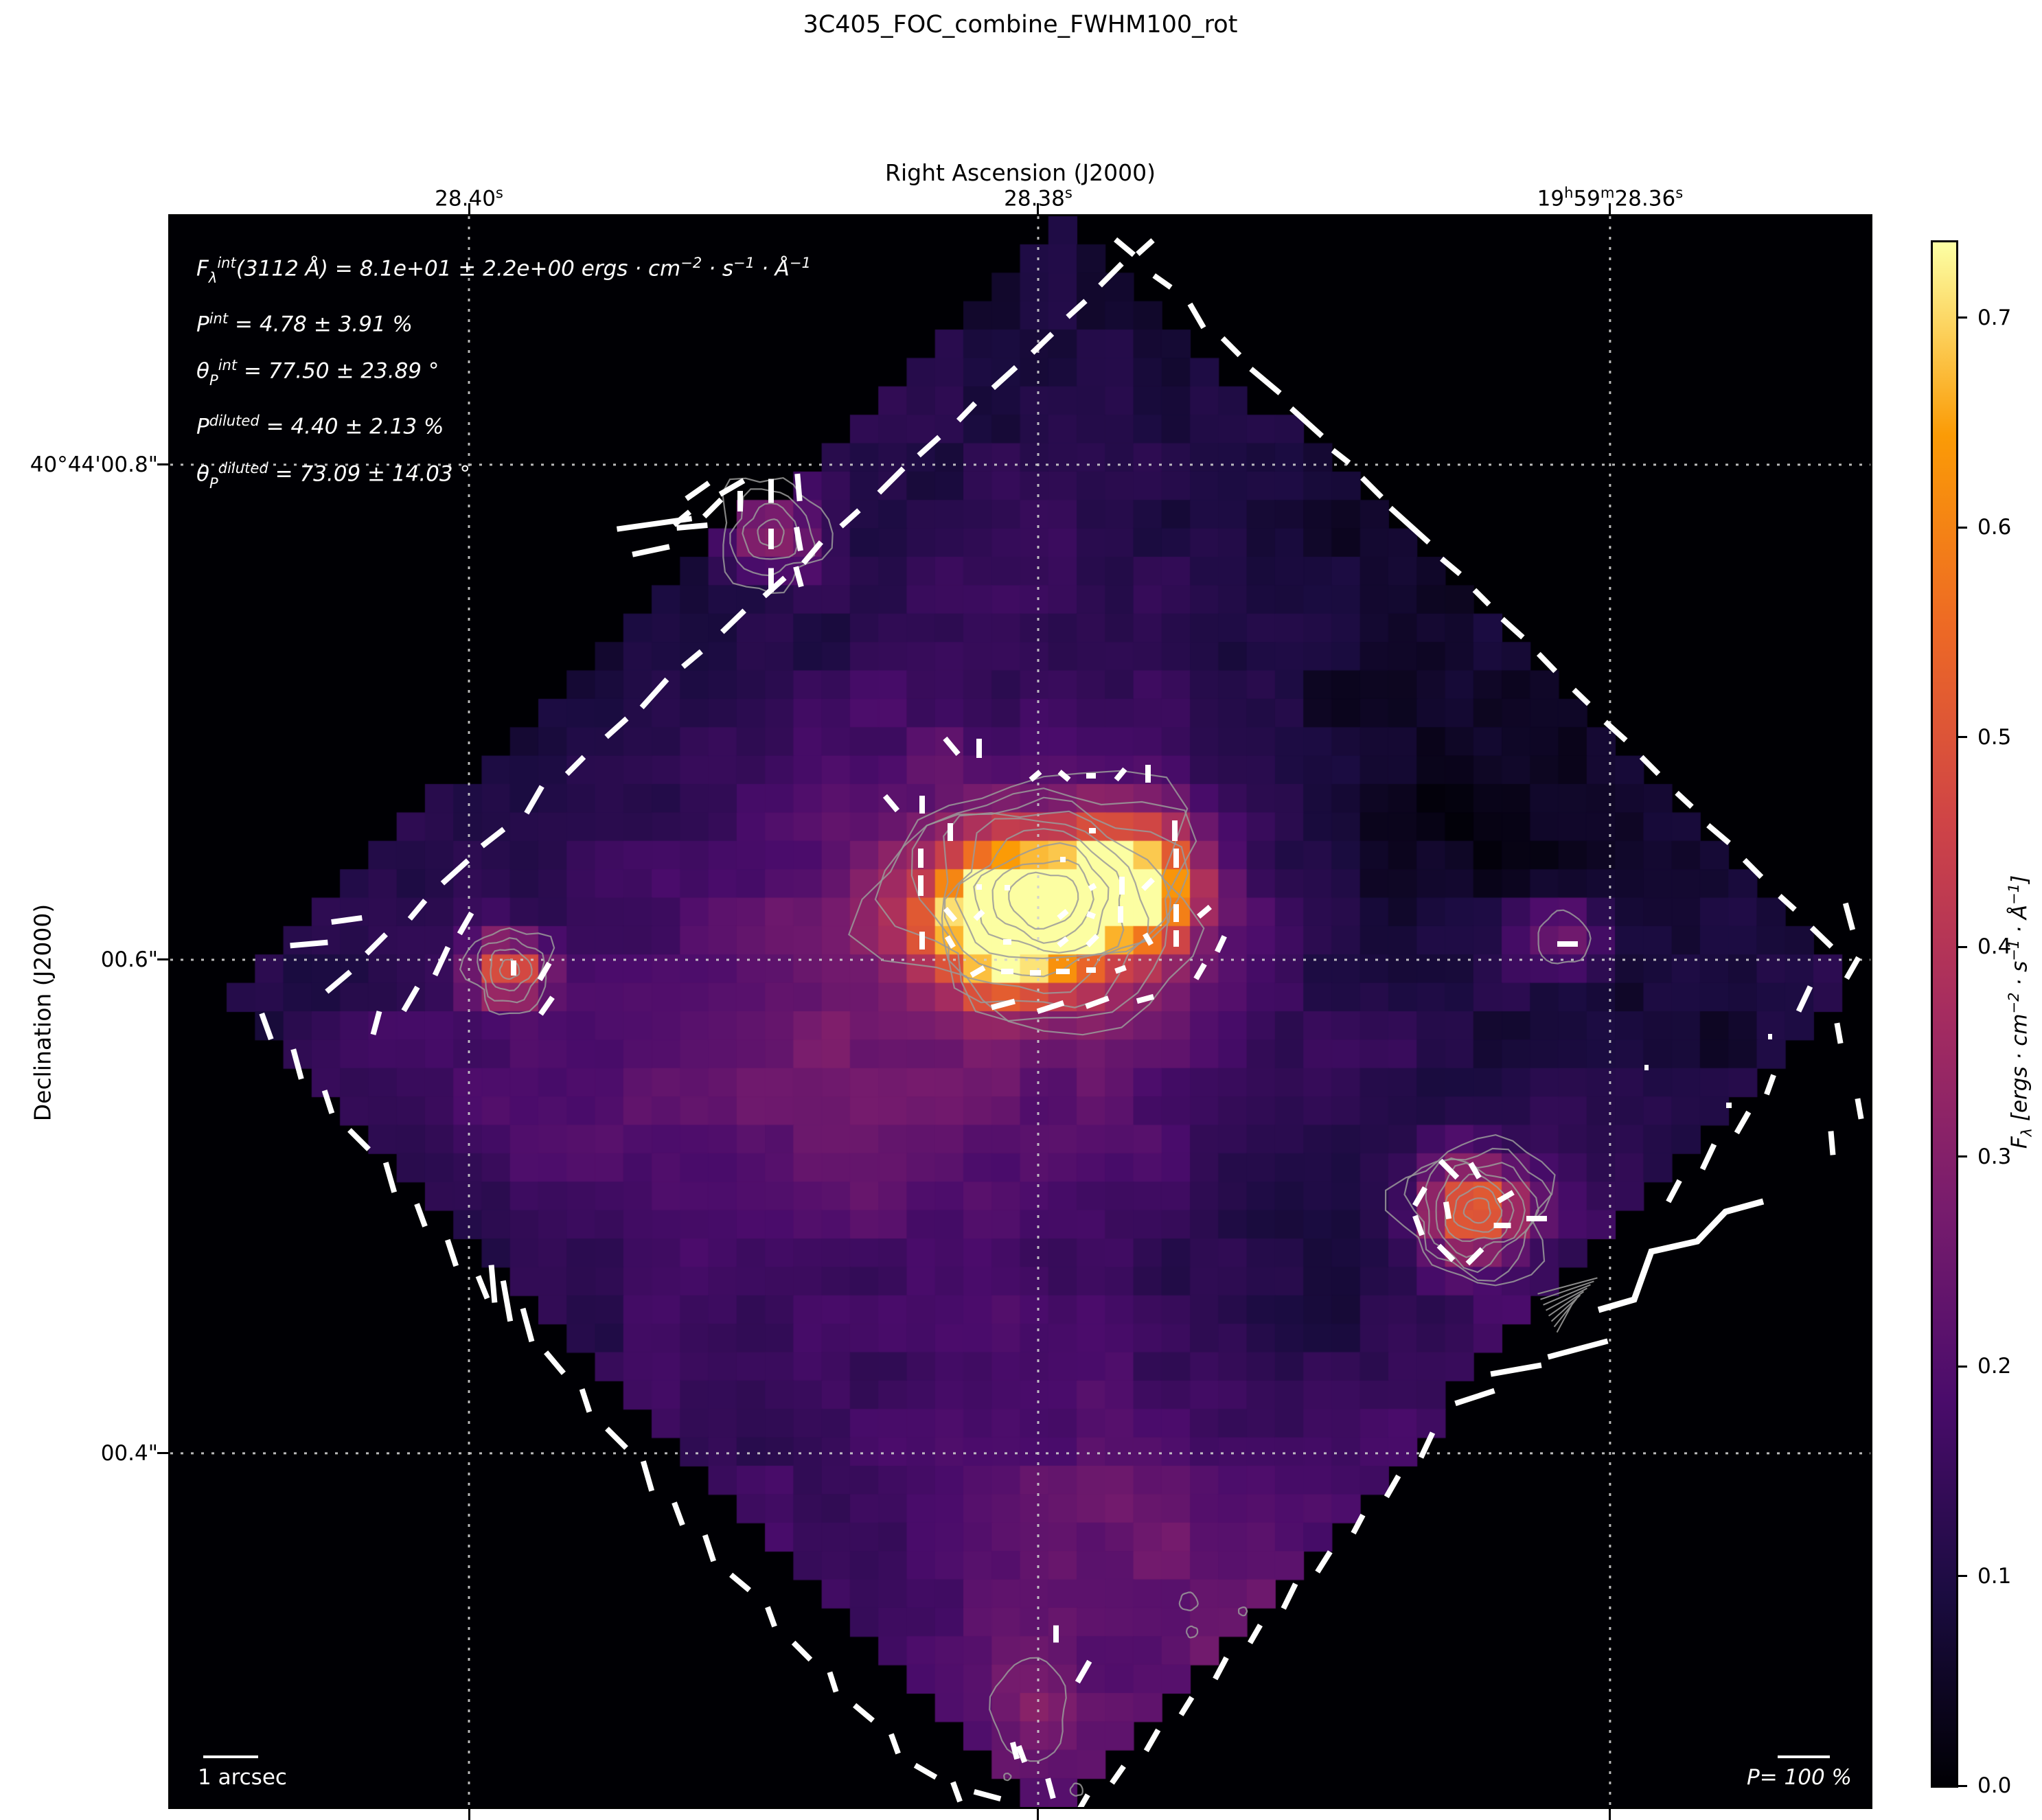 The image size is (2042, 1820). What do you see at coordinates (305, 323) in the screenshot?
I see `annotation-line: Pint = 4.78 ± 3.91 %` at bounding box center [305, 323].